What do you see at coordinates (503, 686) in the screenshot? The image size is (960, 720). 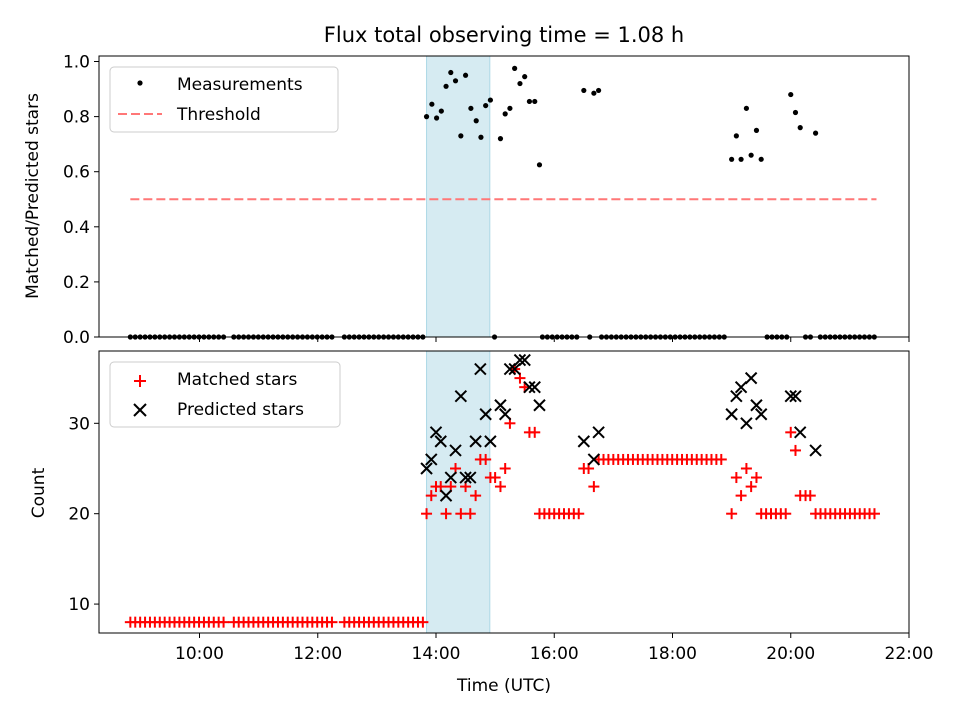 I see `x-axis-label: Time (UTC)` at bounding box center [503, 686].